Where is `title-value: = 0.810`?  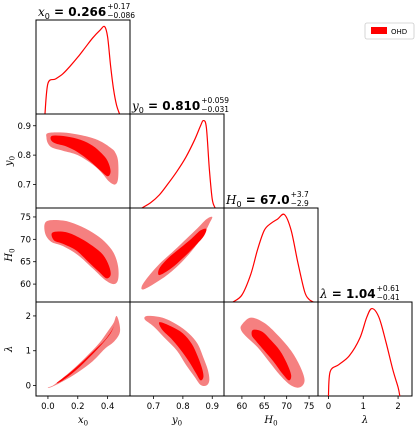 title-value: = 0.810 is located at coordinates (172, 106).